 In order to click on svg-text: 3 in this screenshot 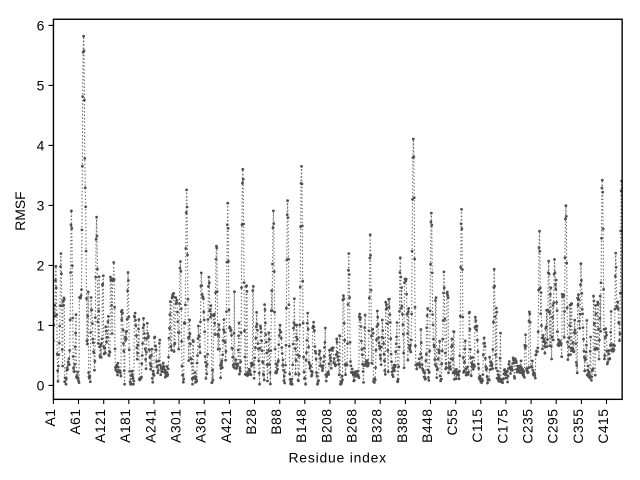, I will do `click(41, 205)`.